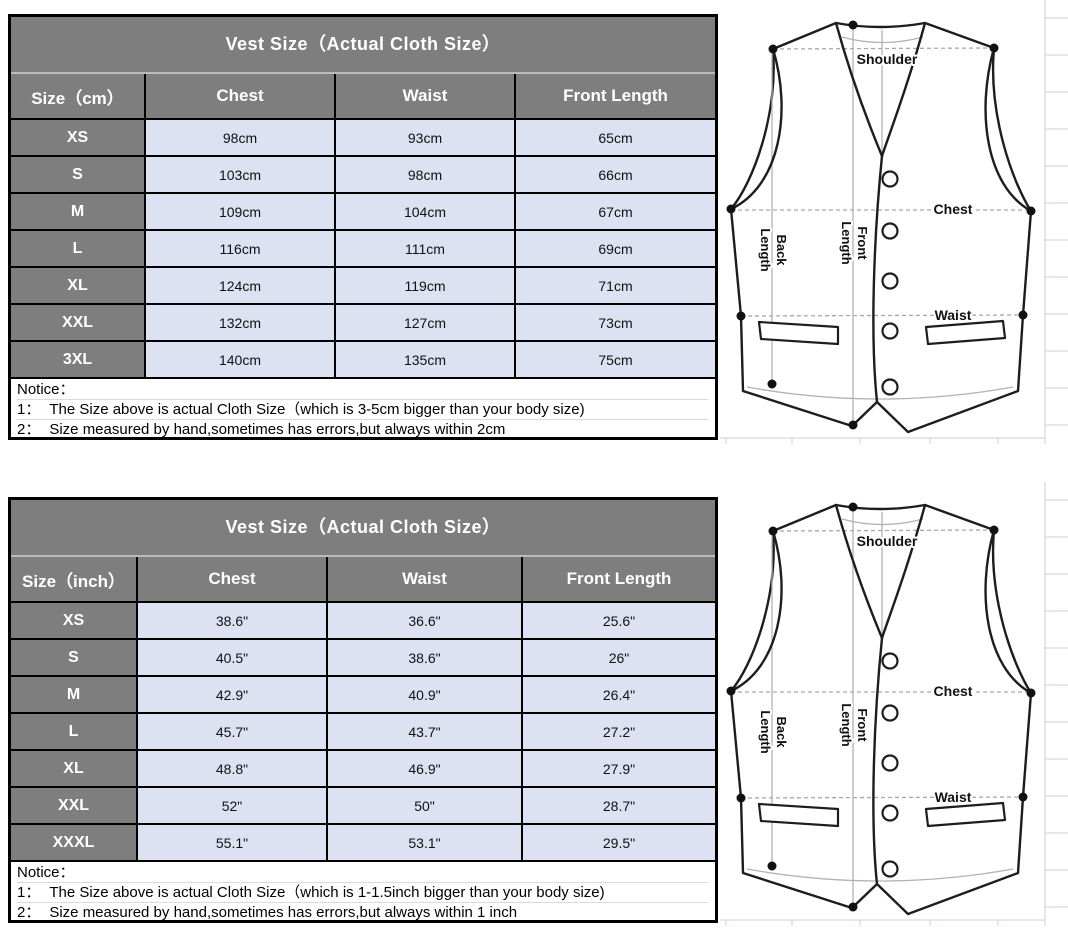 The height and width of the screenshot is (942, 1068). What do you see at coordinates (233, 731) in the screenshot?
I see `chest-cell: 45.7"` at bounding box center [233, 731].